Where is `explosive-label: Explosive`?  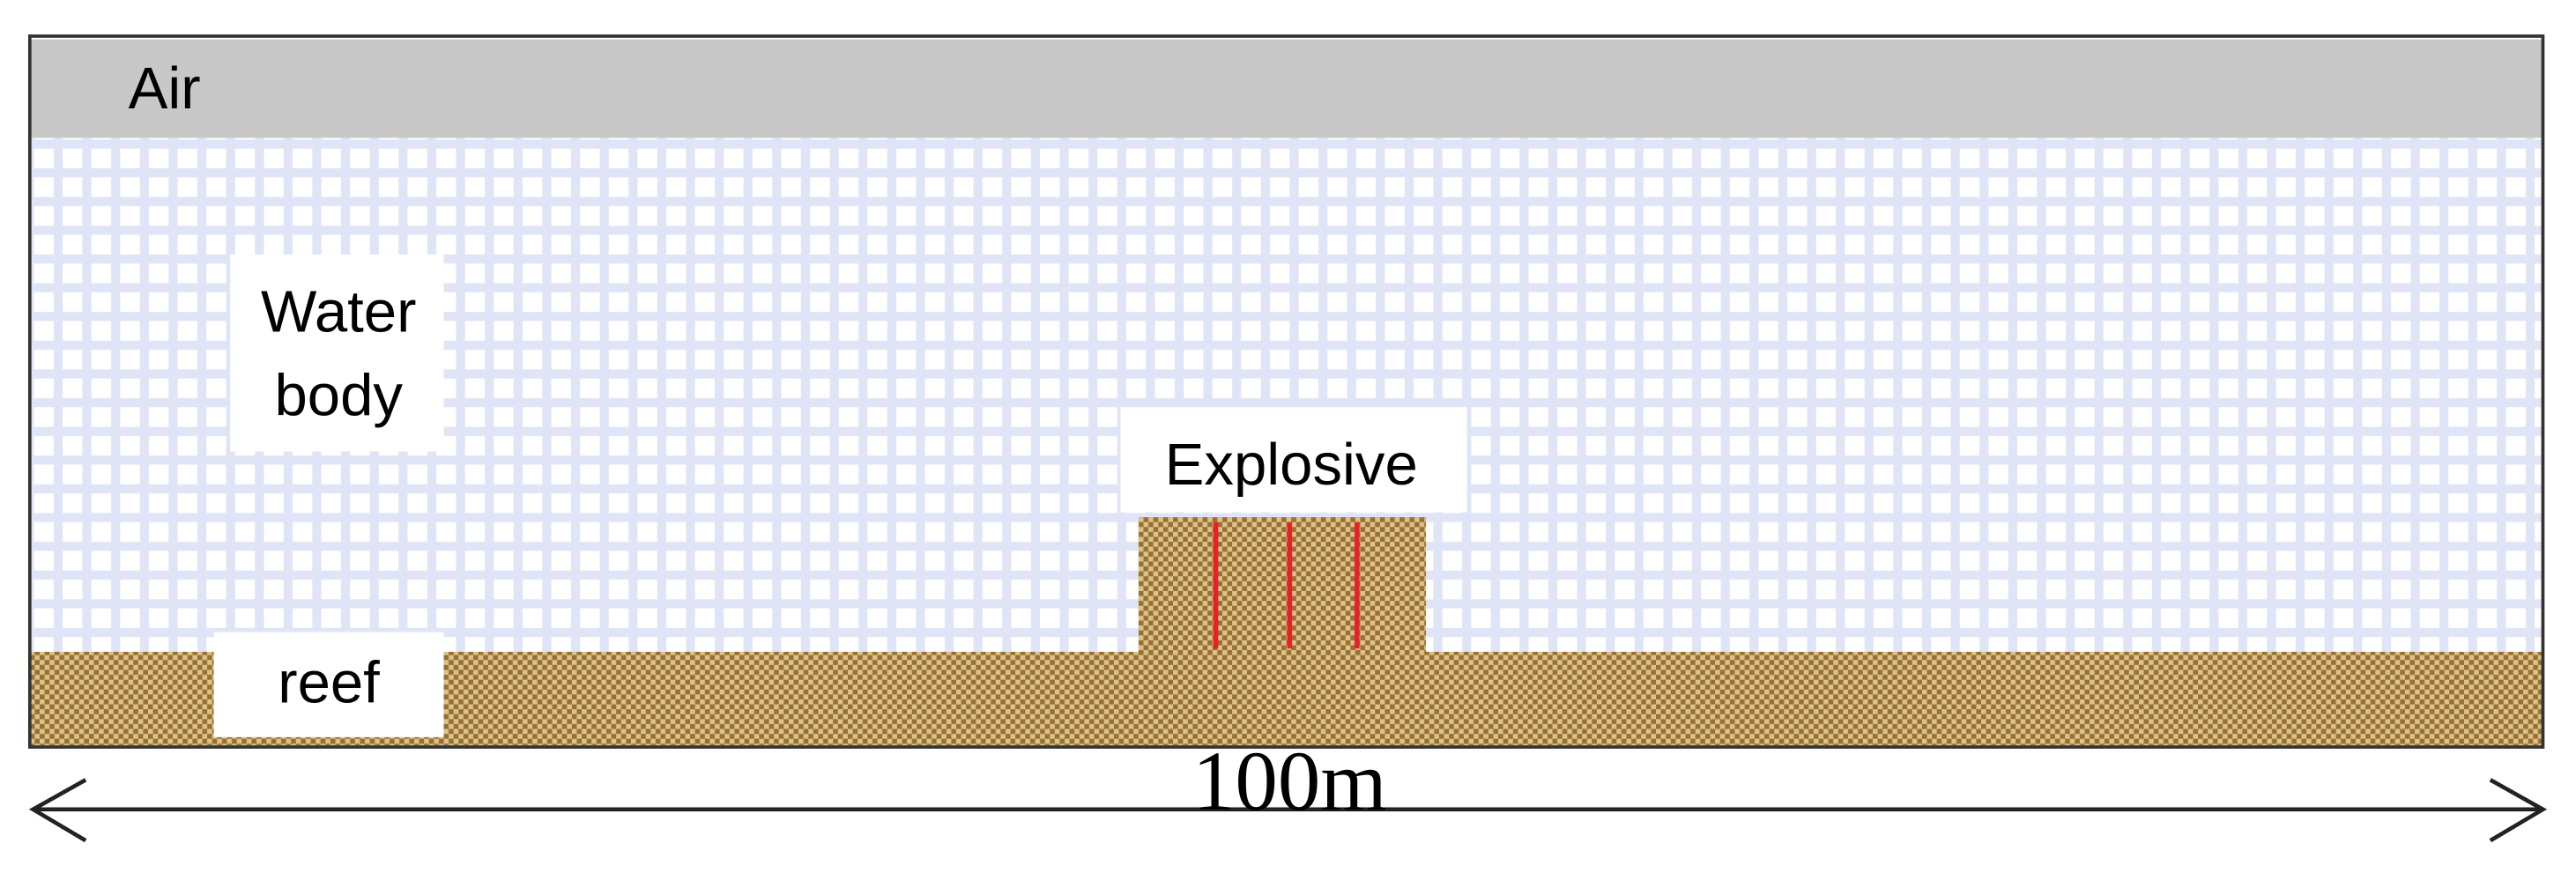 explosive-label: Explosive is located at coordinates (1291, 465).